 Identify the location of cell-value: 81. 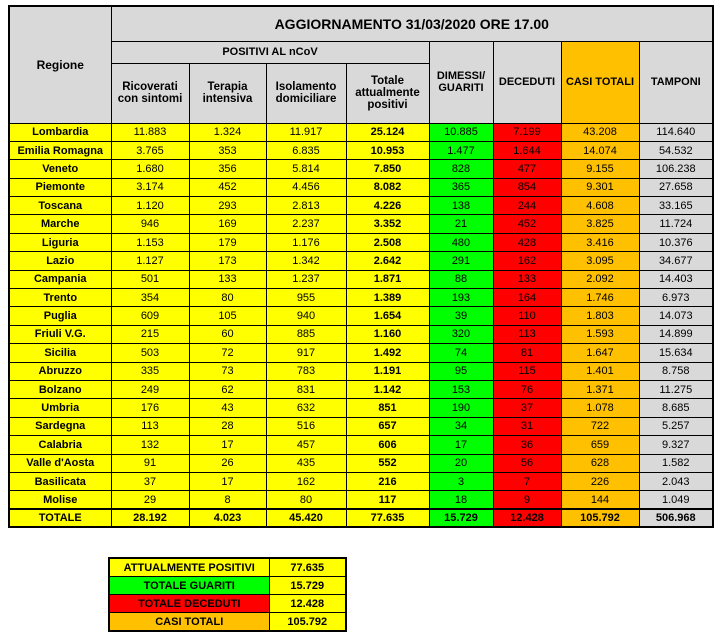
(527, 353).